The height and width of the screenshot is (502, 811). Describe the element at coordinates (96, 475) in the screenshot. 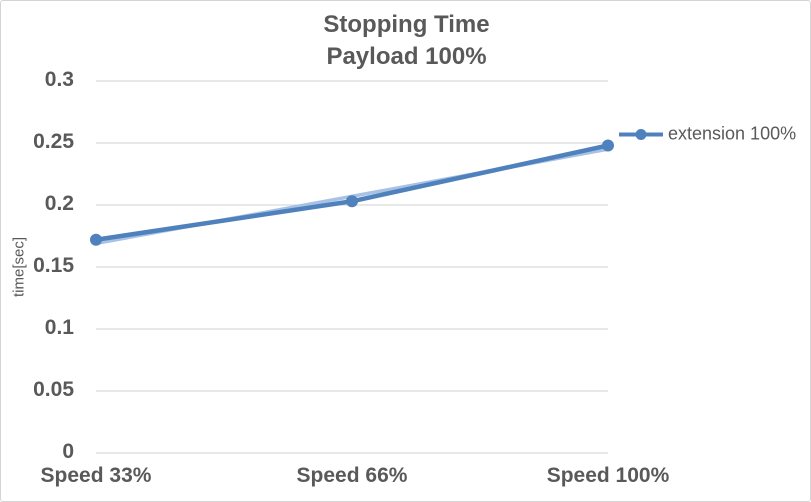

I see `x-category-label: Speed 33%` at that location.